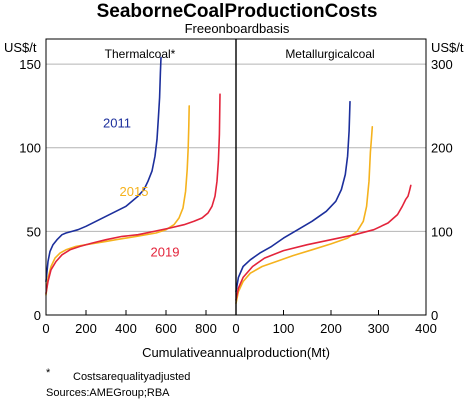 The width and height of the screenshot is (474, 402). What do you see at coordinates (447, 47) in the screenshot?
I see `right-y-unit: US$/t` at bounding box center [447, 47].